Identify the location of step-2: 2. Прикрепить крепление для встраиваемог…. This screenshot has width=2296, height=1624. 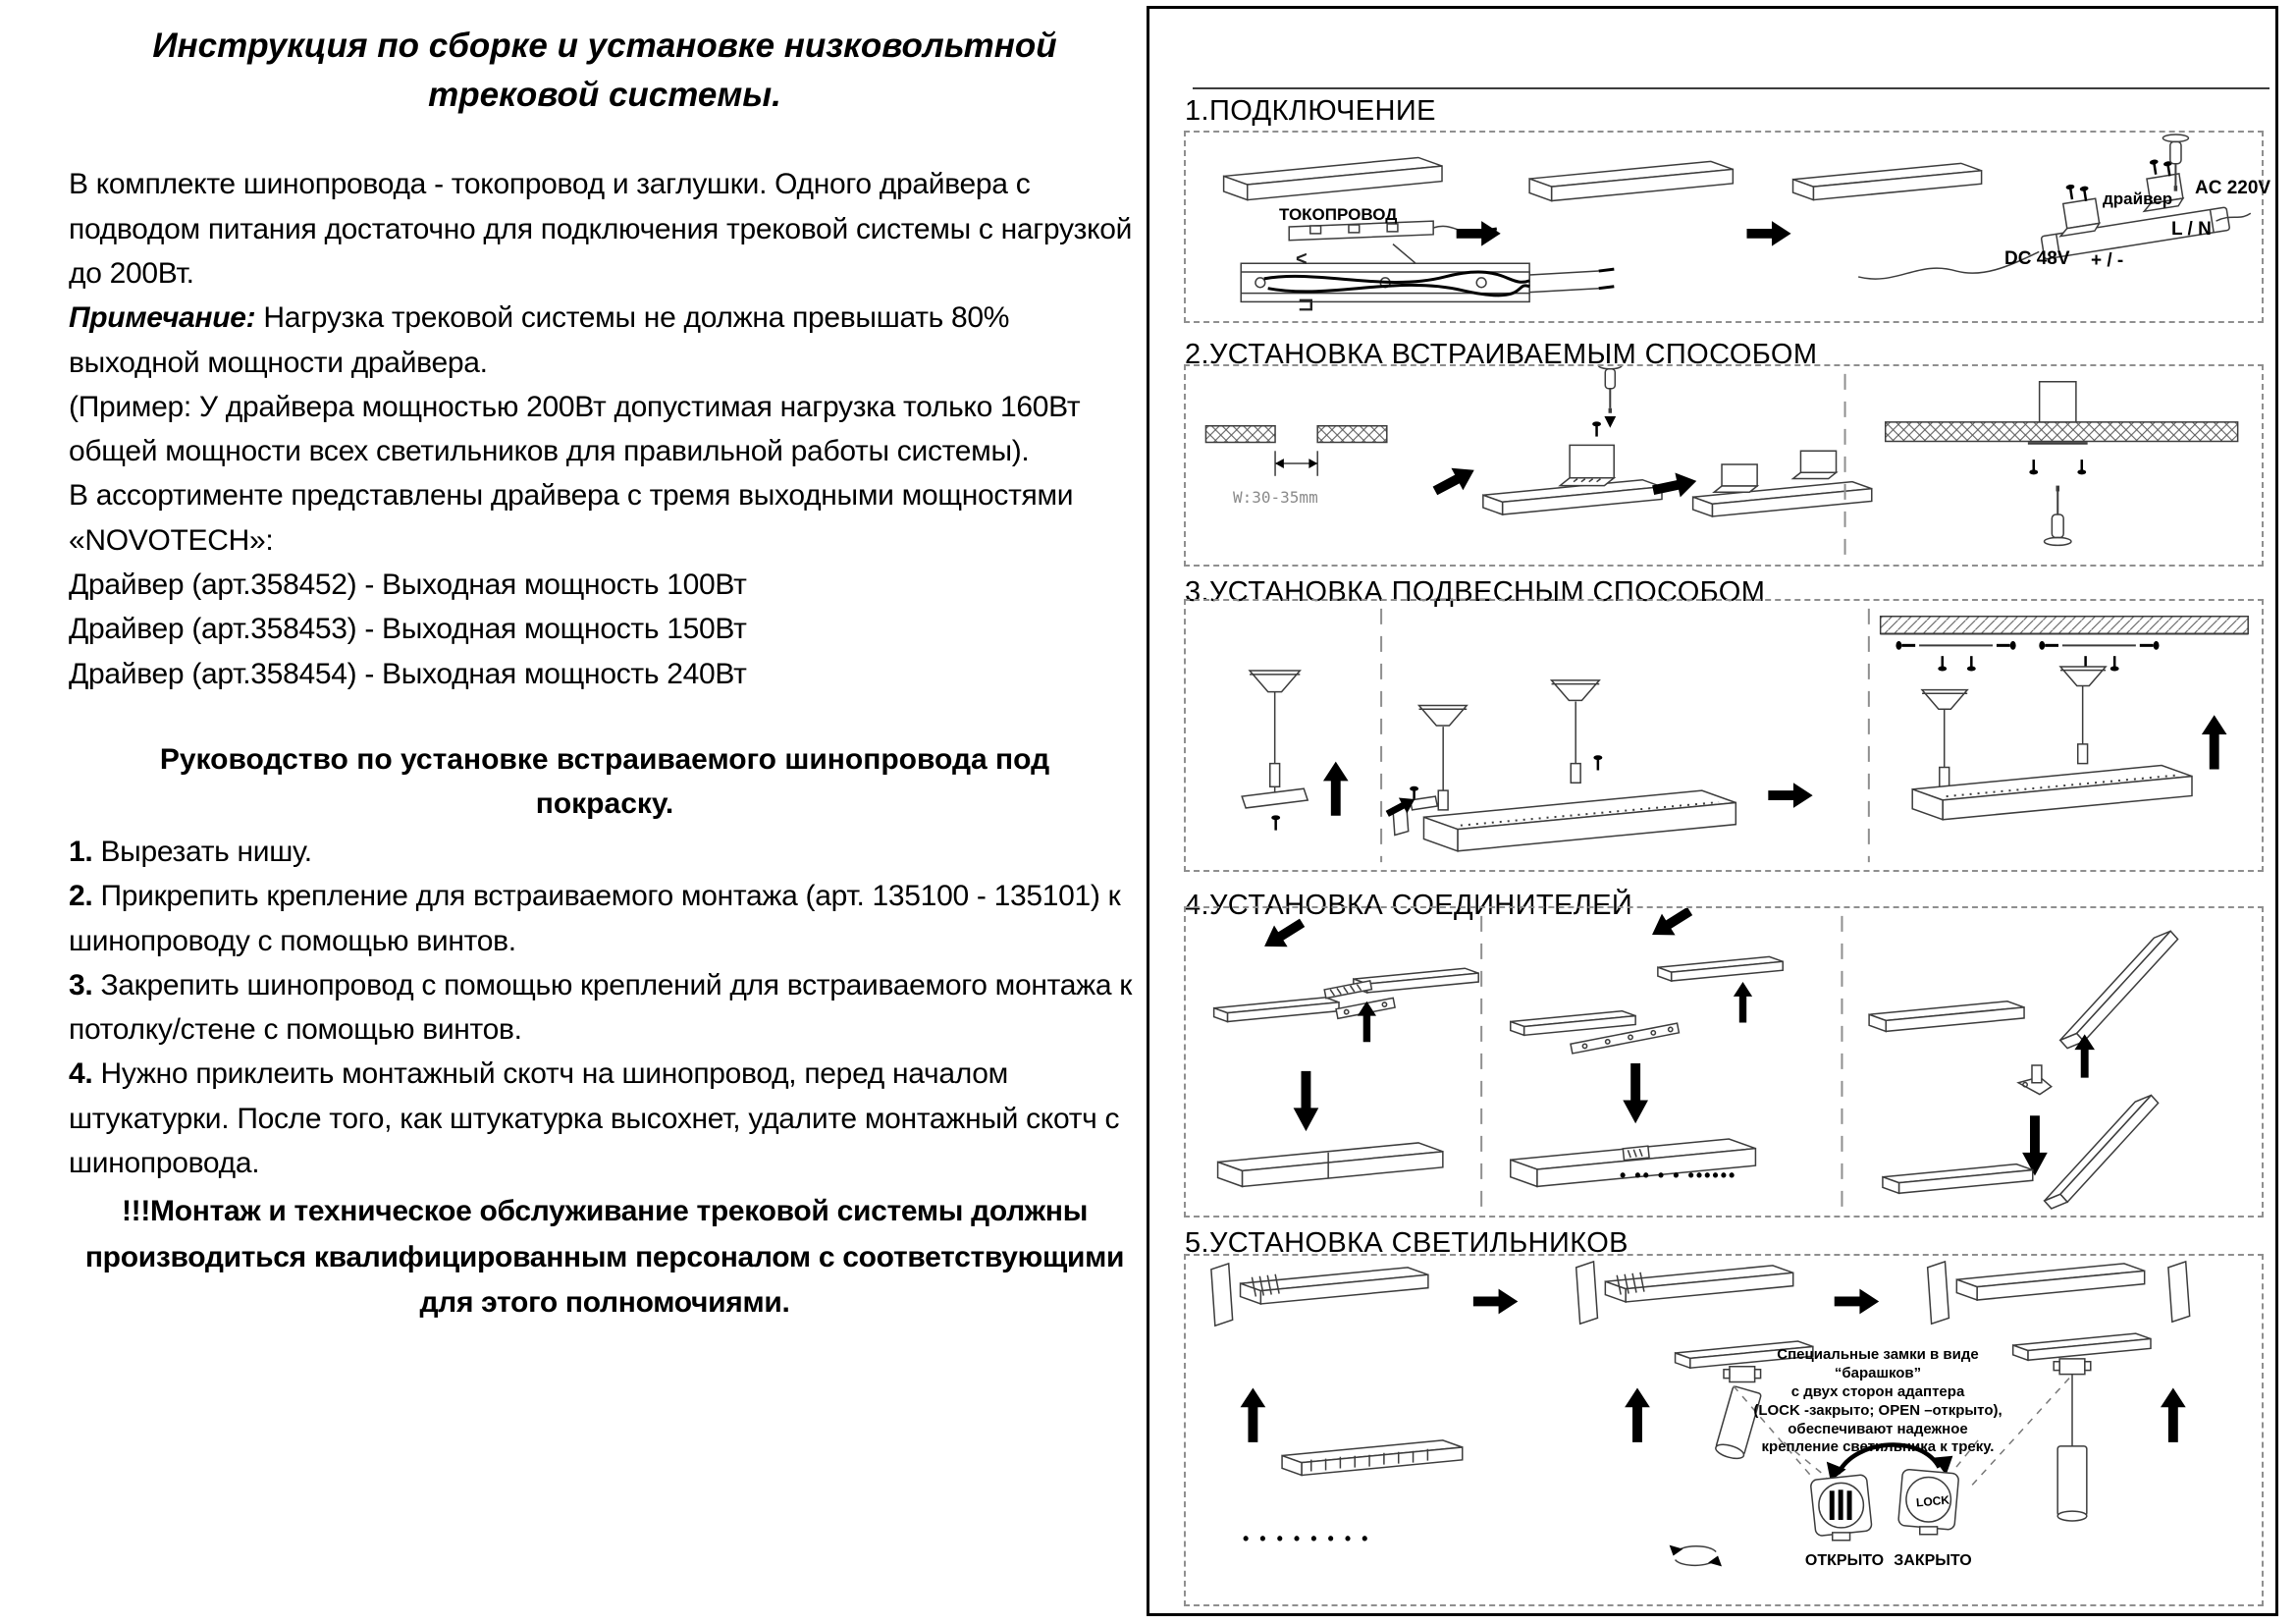
(595, 918).